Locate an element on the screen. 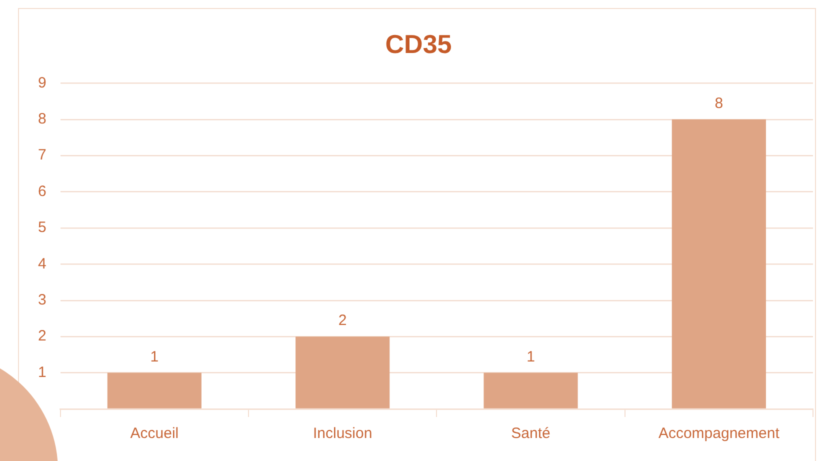  y-tick-label: 3 is located at coordinates (42, 300).